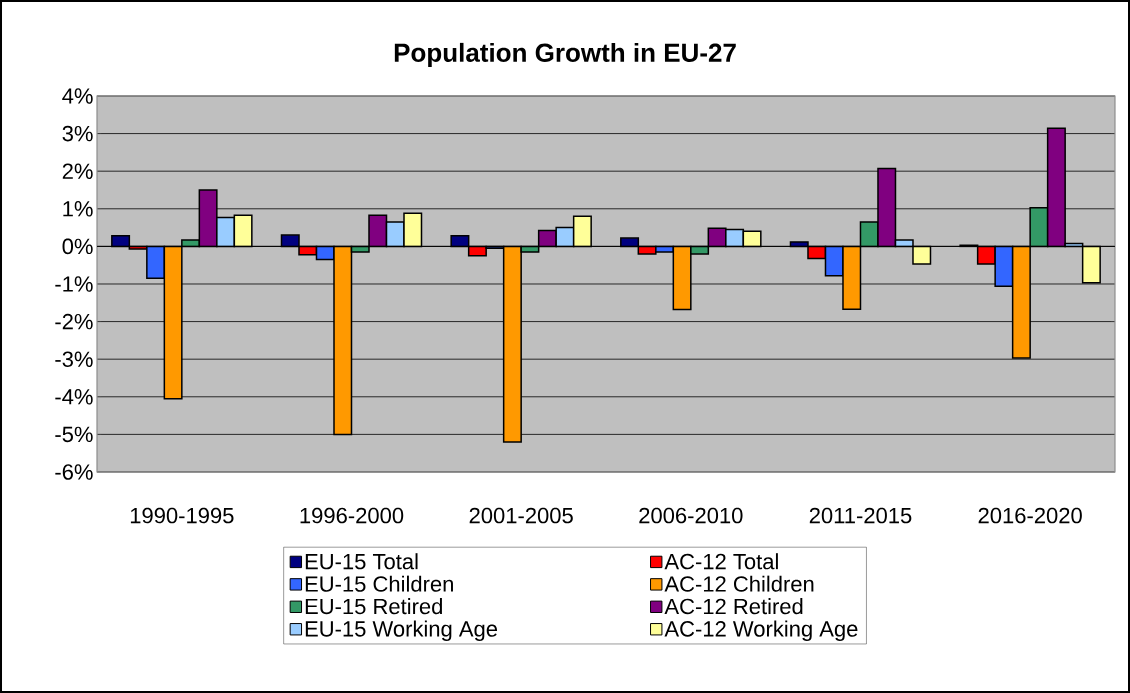  What do you see at coordinates (182, 515) in the screenshot?
I see `x-tick-label: 1990-1995` at bounding box center [182, 515].